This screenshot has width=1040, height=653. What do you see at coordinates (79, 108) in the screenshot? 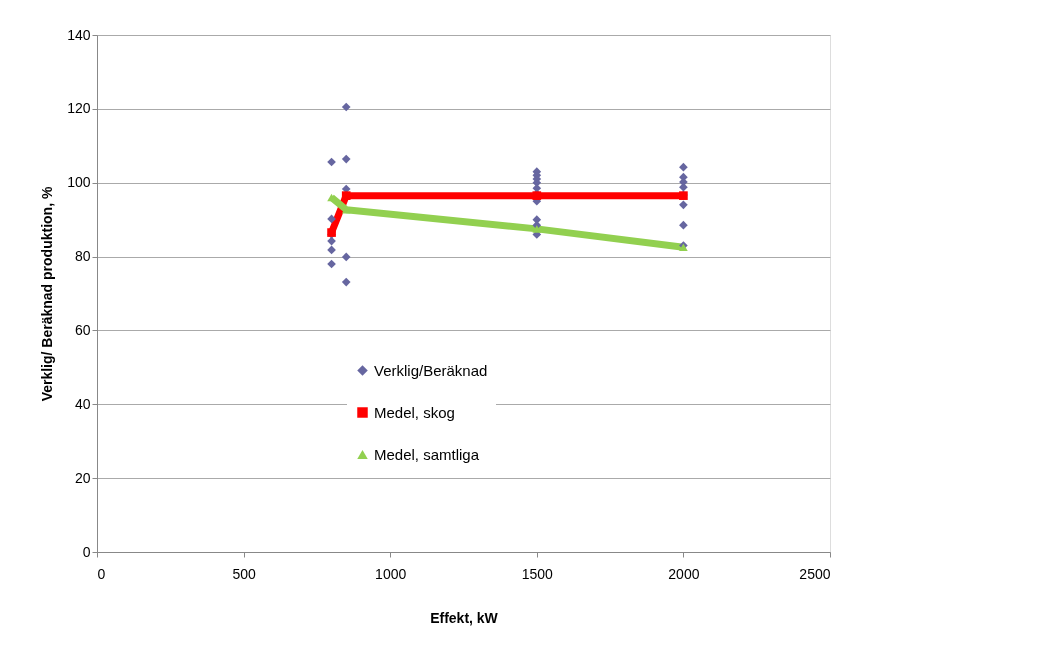
I see `y-tick-label: 120` at bounding box center [79, 108].